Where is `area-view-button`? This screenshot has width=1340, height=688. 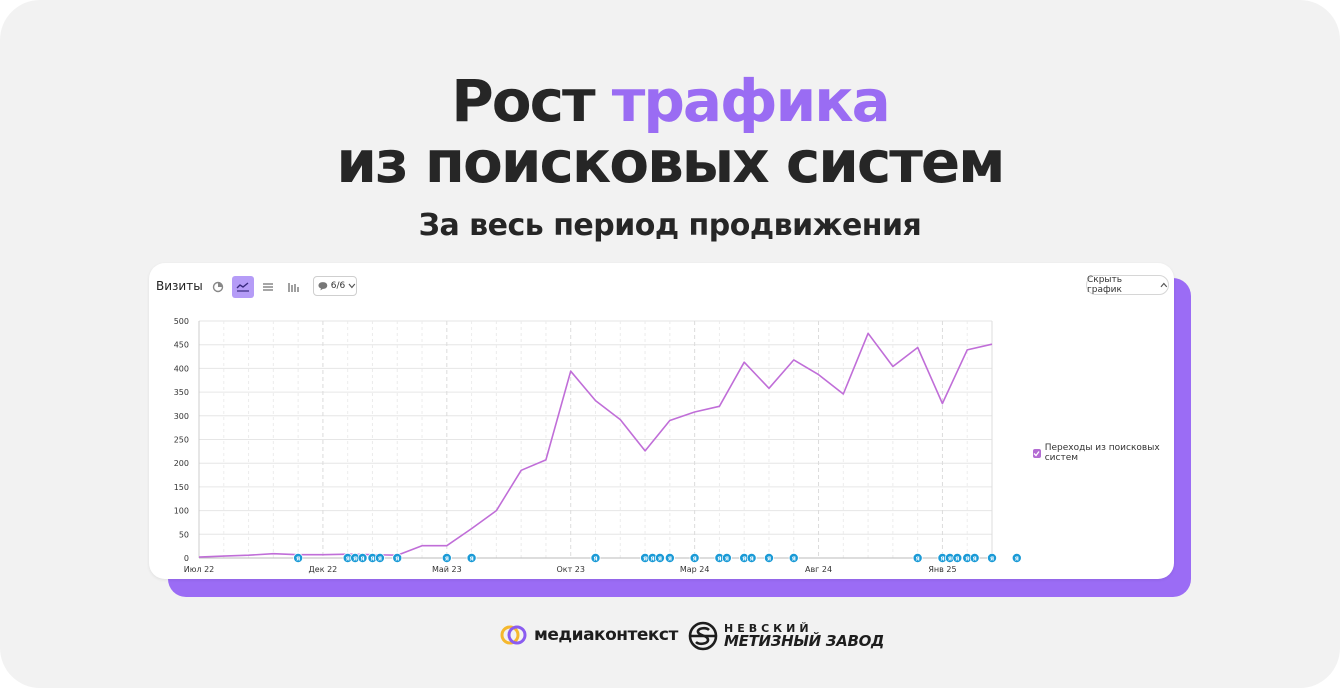
area-view-button is located at coordinates (268, 287).